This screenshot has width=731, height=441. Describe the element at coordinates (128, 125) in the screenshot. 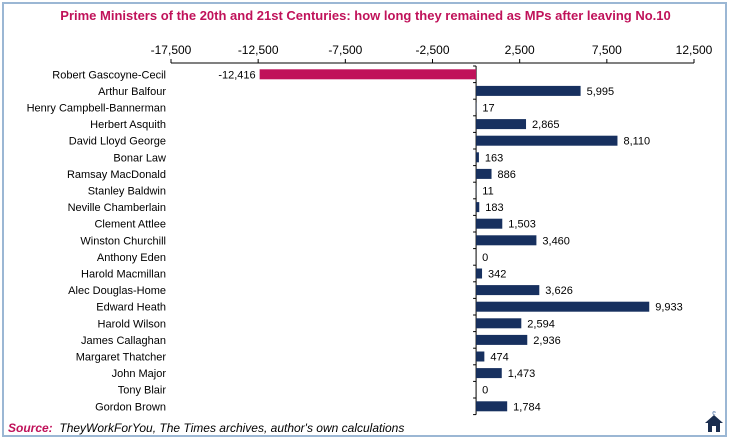

I see `category-label: Herbert Asquith` at that location.